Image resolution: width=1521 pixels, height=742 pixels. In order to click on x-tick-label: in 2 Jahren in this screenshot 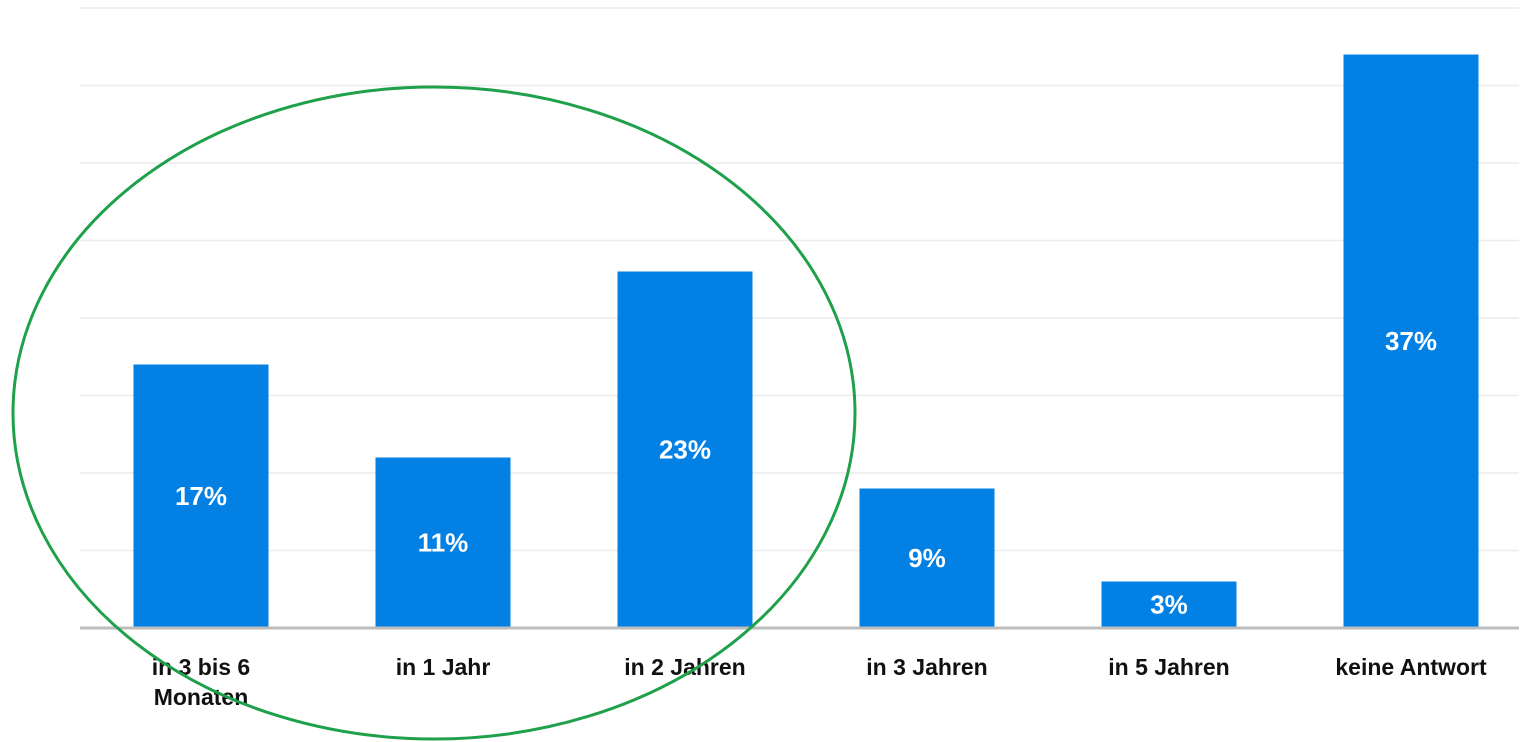, I will do `click(685, 667)`.